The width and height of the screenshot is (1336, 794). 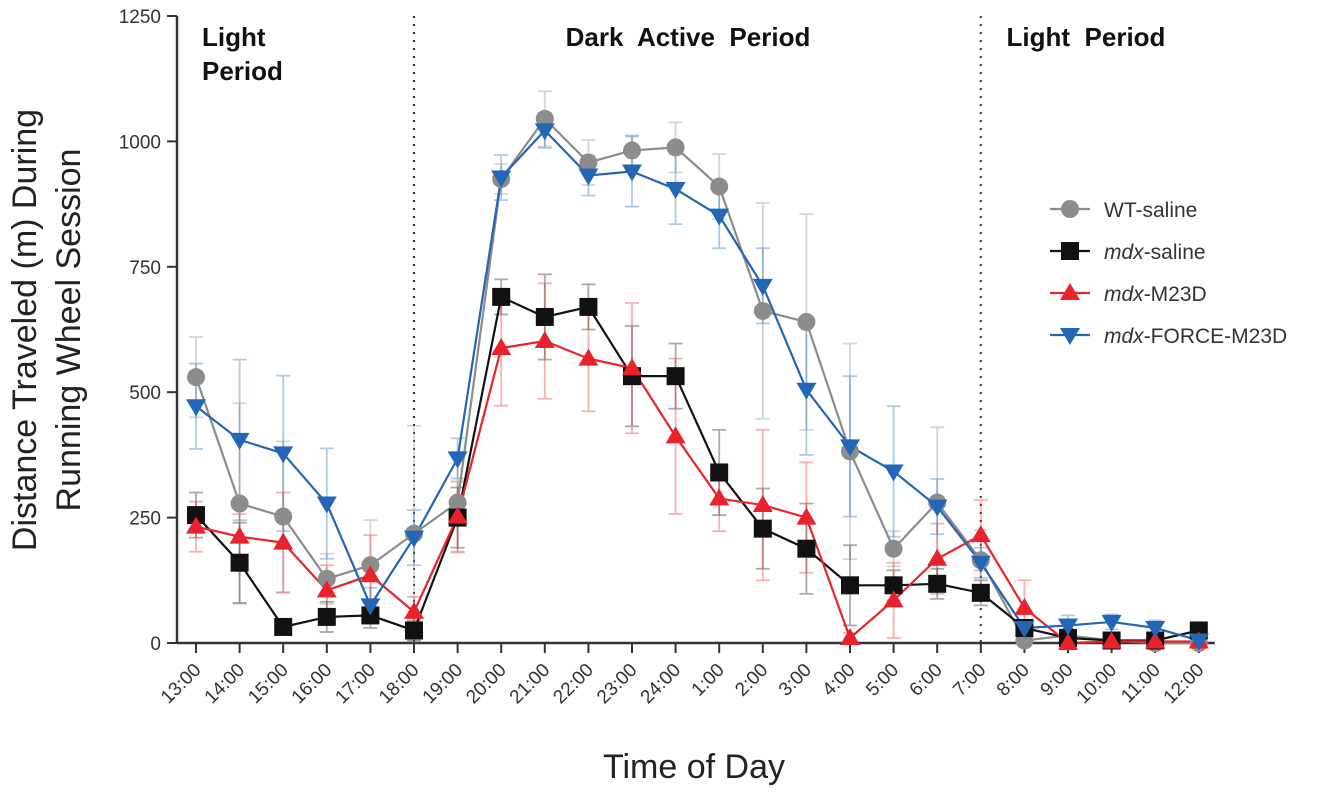 What do you see at coordinates (145, 519) in the screenshot?
I see `y-tick-label: 250` at bounding box center [145, 519].